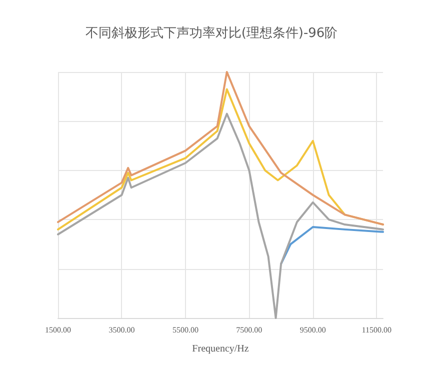 This screenshot has width=423, height=379. Describe the element at coordinates (249, 330) in the screenshot. I see `x-tick-label: 7500.00` at that location.